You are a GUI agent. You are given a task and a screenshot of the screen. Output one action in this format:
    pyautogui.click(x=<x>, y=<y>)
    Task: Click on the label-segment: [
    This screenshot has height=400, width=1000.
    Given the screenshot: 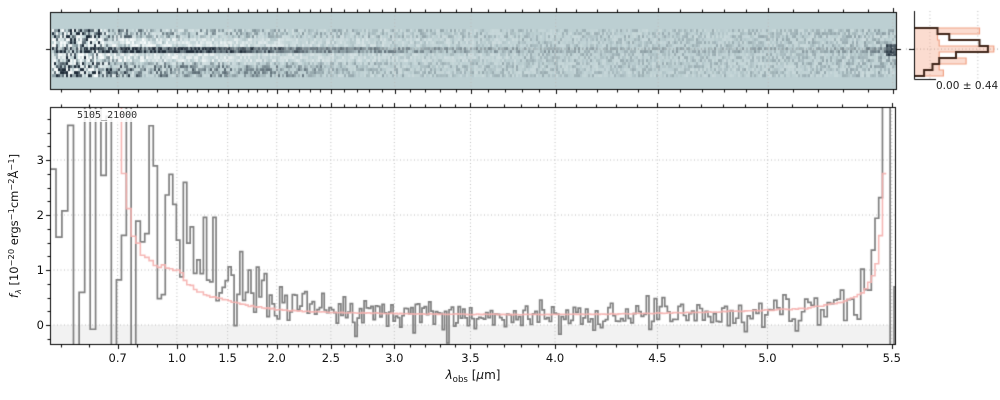 What is the action you would take?
    pyautogui.click(x=472, y=375)
    